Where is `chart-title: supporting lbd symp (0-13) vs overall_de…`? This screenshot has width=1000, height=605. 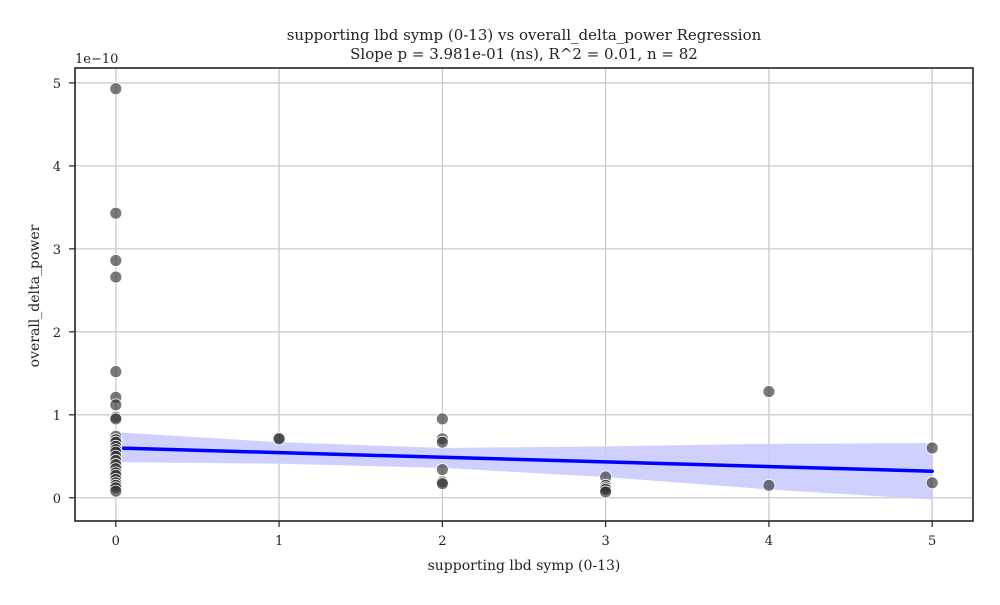
chart-title: supporting lbd symp (0-13) vs overall_de… is located at coordinates (524, 35).